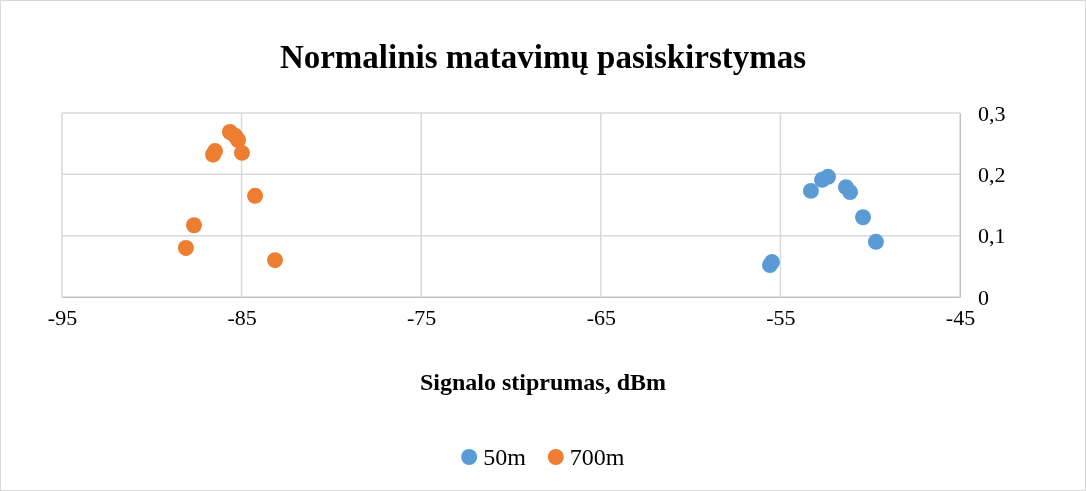 This screenshot has height=491, width=1086. What do you see at coordinates (601, 317) in the screenshot?
I see `x-tick-label: -65` at bounding box center [601, 317].